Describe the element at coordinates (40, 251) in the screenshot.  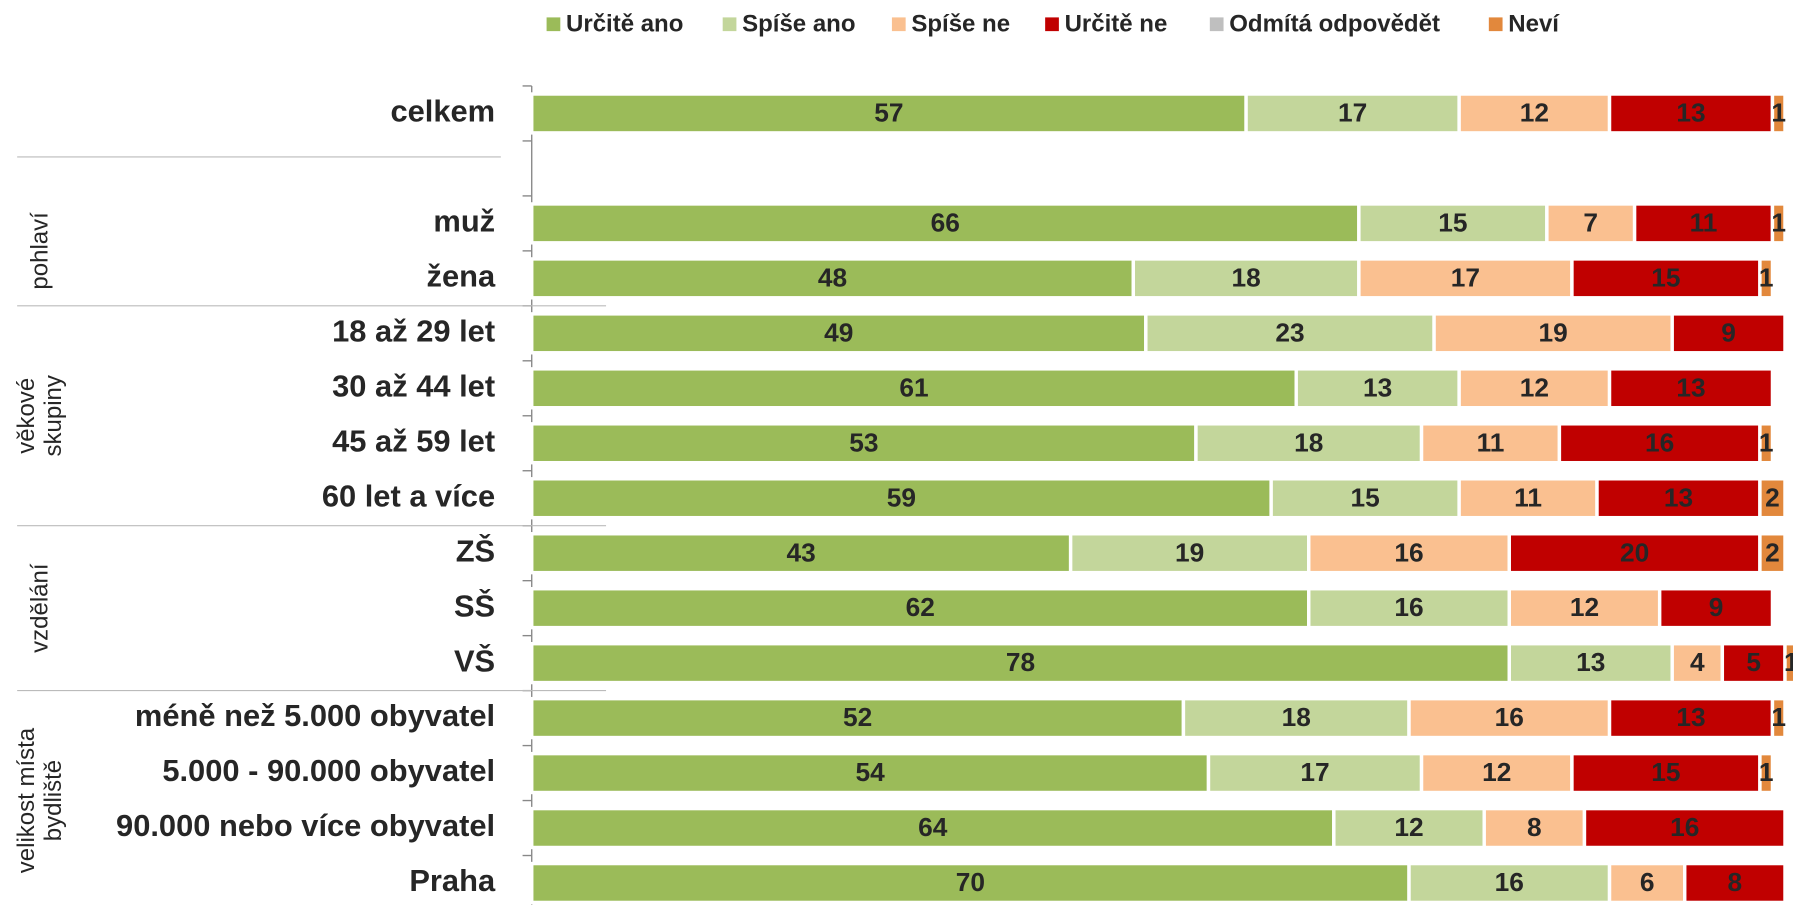
I see `group-label: pohlaví` at that location.